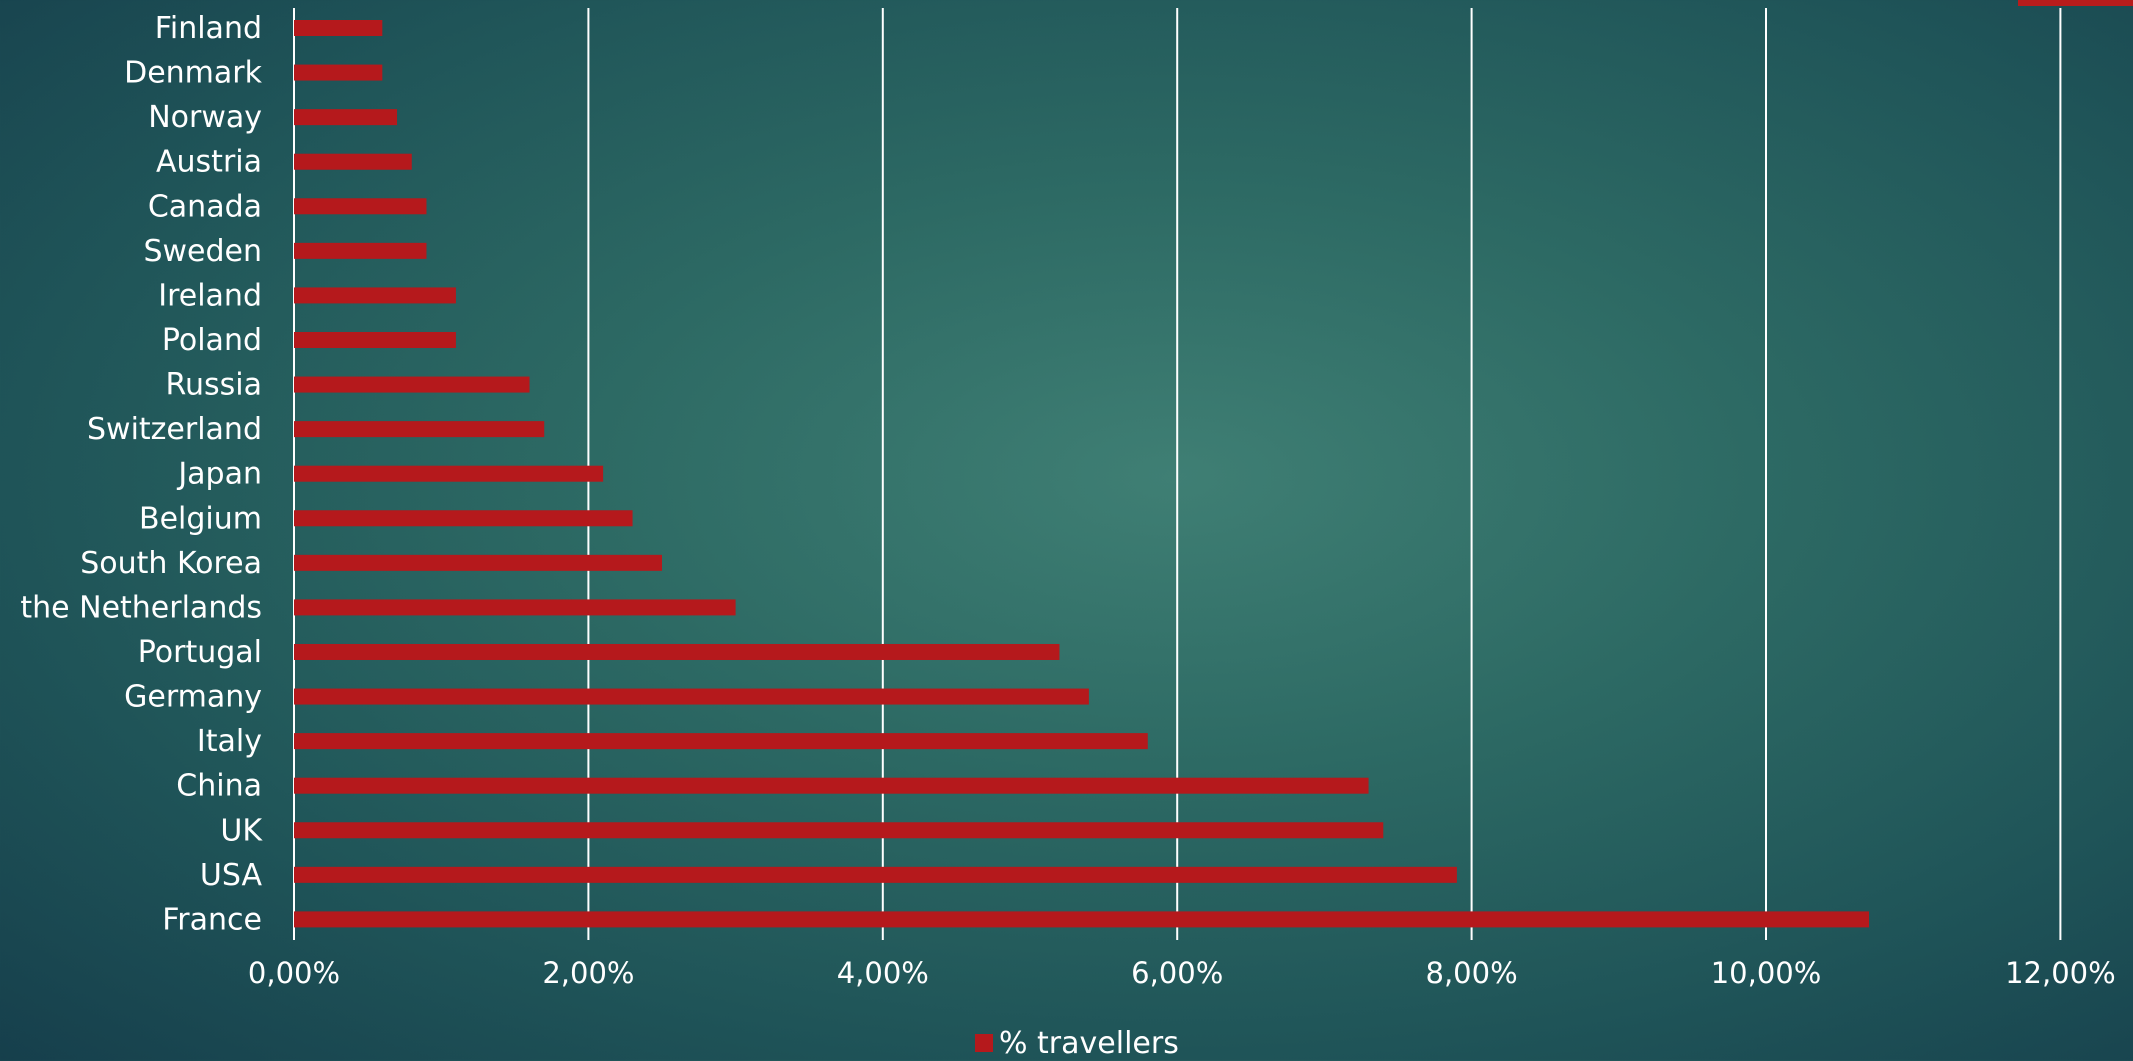  What do you see at coordinates (2075, 3) in the screenshot?
I see `corner-accent` at bounding box center [2075, 3].